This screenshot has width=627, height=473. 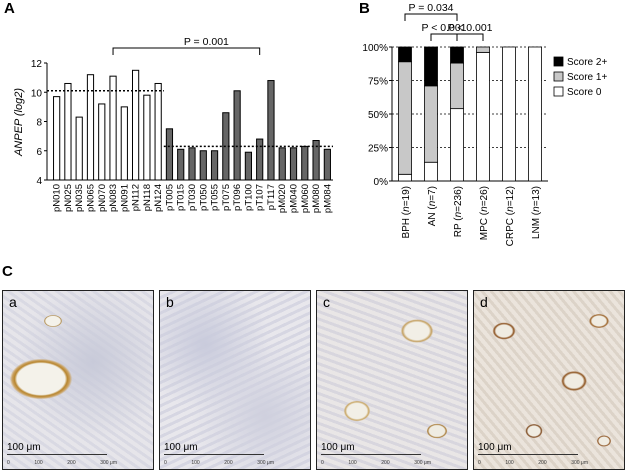 What do you see at coordinates (260, 159) in the screenshot?
I see `bar-pT107` at bounding box center [260, 159].